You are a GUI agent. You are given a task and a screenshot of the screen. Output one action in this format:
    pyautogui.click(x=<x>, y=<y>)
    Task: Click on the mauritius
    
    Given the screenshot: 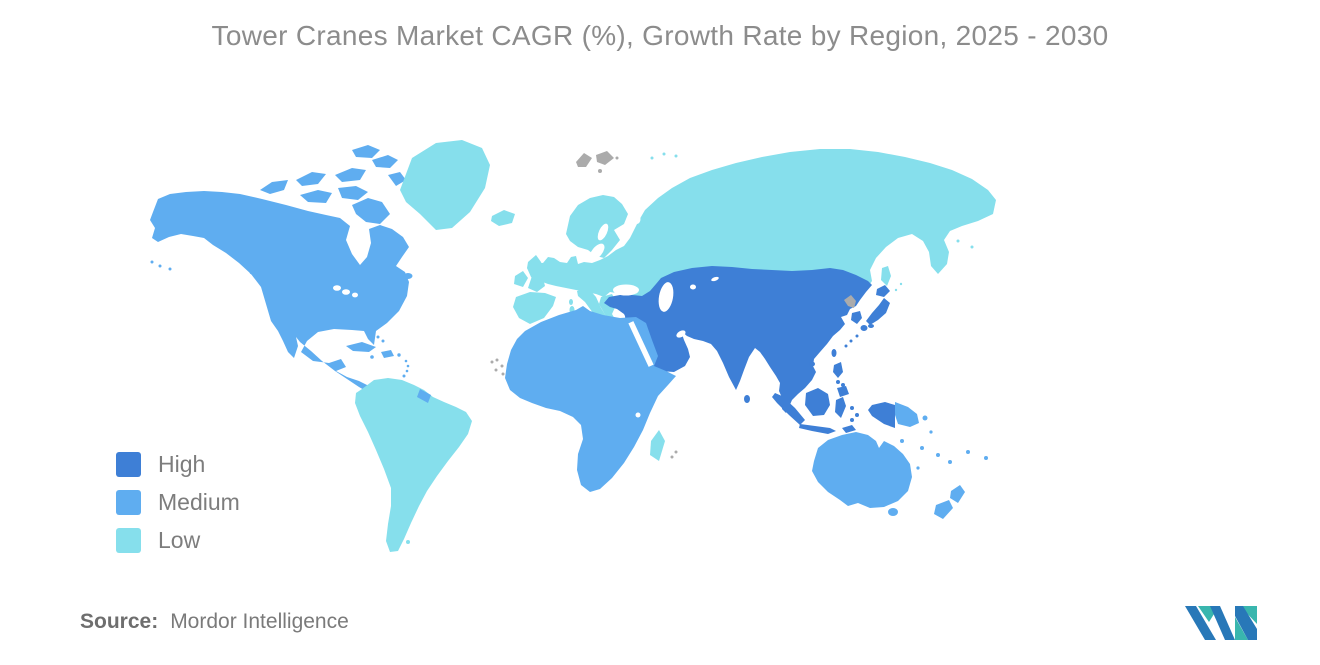 What is the action you would take?
    pyautogui.click(x=676, y=452)
    